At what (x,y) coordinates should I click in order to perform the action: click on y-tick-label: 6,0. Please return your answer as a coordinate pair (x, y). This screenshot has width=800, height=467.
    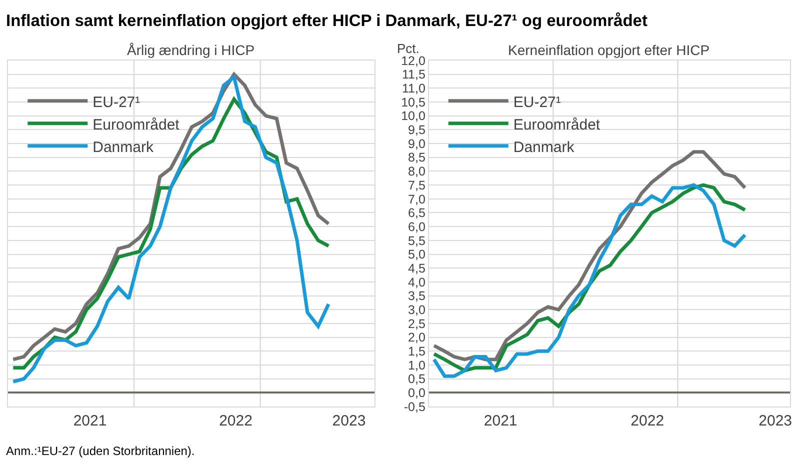
    Looking at the image, I should click on (417, 227).